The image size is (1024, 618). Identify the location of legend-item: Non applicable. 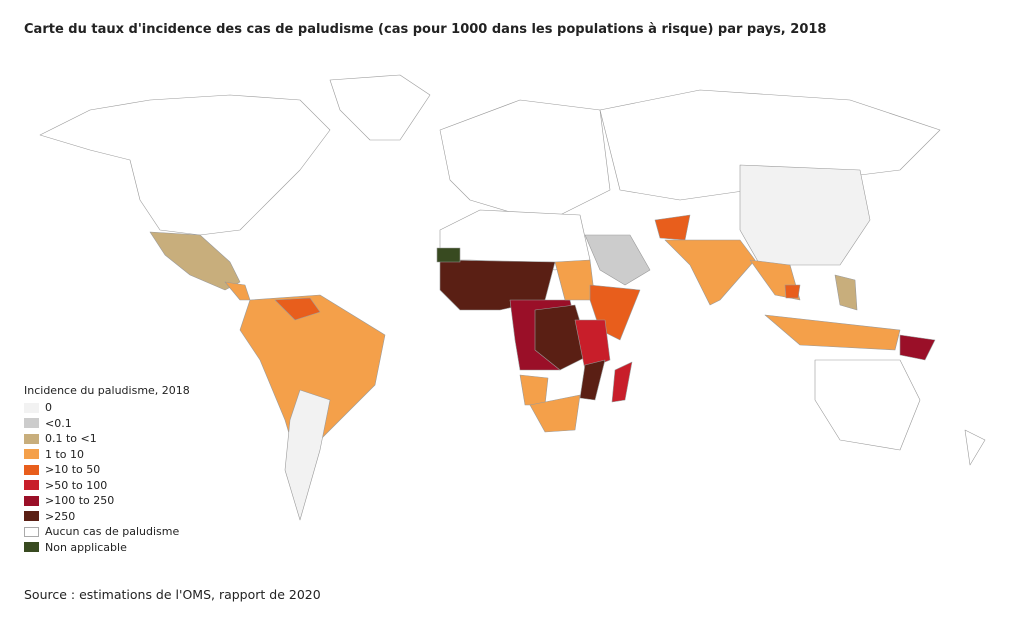
(107, 548).